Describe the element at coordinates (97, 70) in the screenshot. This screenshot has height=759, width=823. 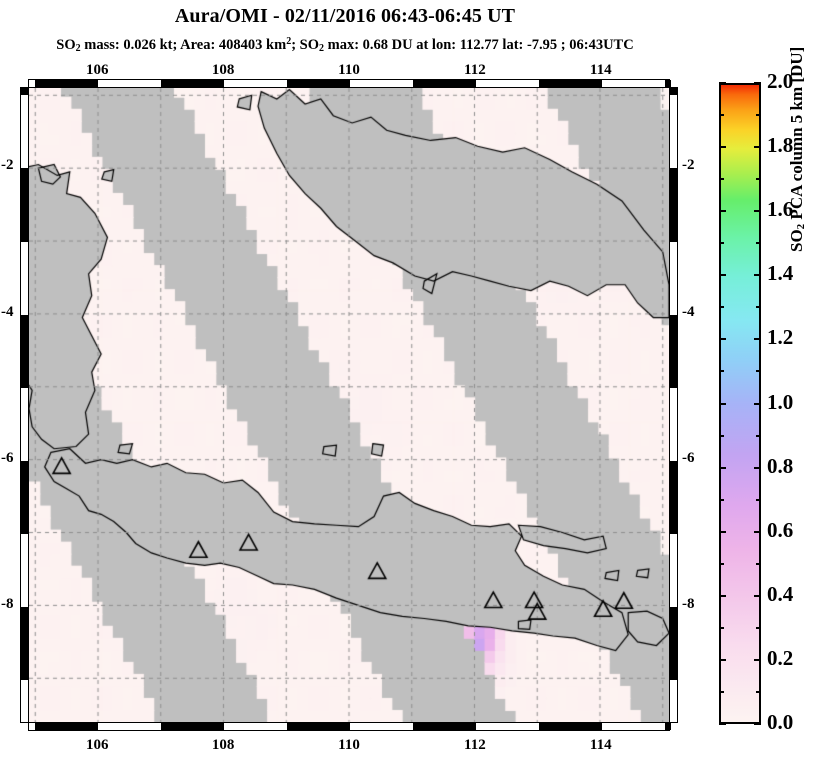
I see `x-tick-label-top: 106` at that location.